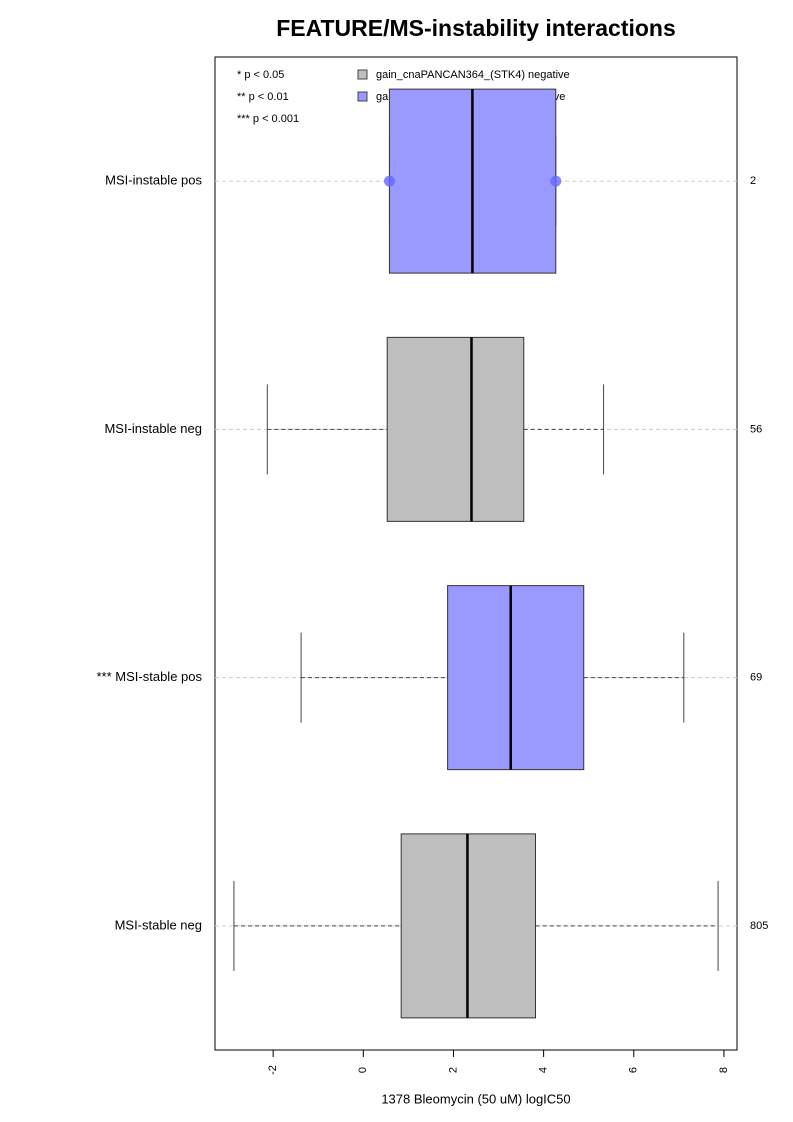  I want to click on x-tick-label: 8, so click(724, 1070).